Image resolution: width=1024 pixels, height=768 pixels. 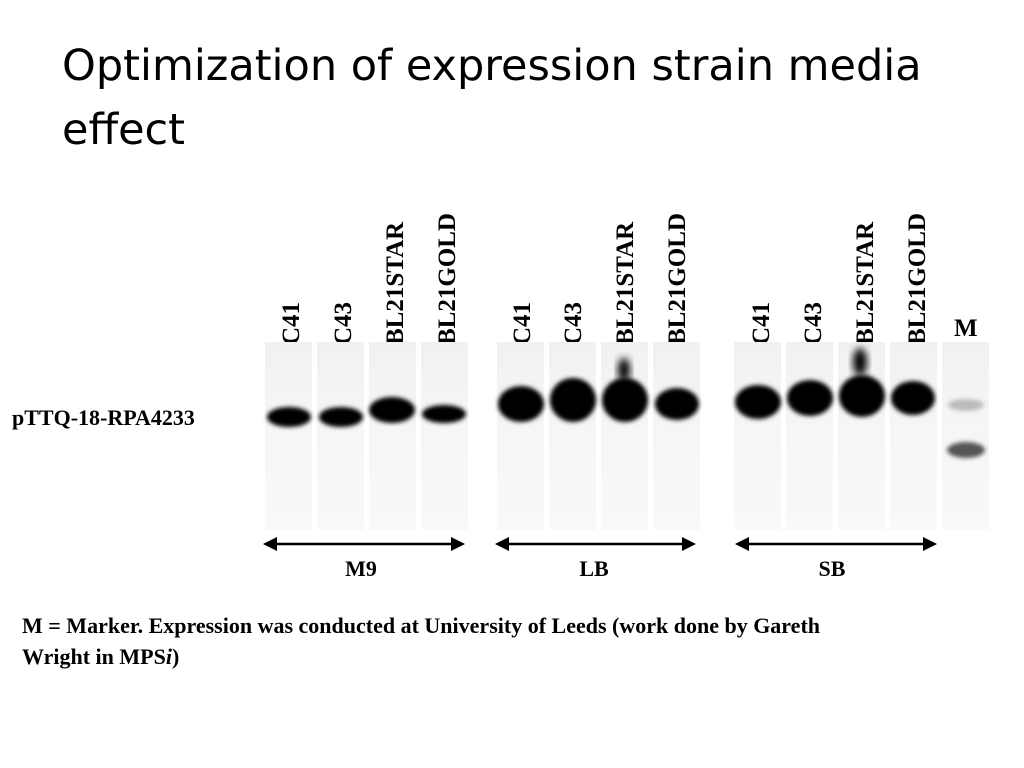 I want to click on arrow-sb, so click(x=836, y=544).